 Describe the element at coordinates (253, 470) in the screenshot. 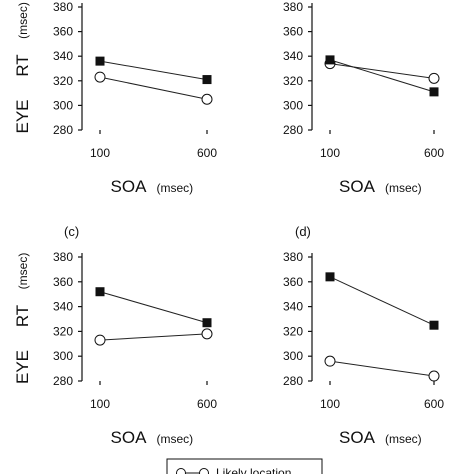

I see `legend-entry-label: Likely location` at that location.